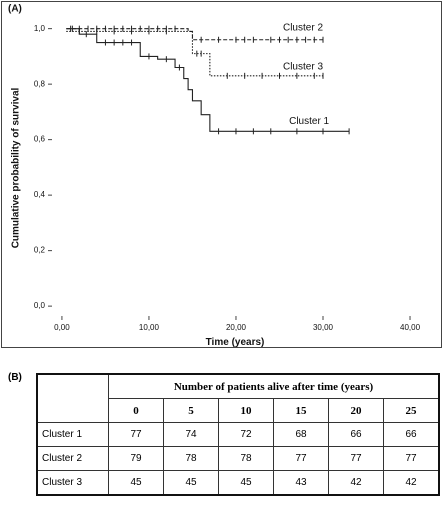 This screenshot has height=507, width=443. Describe the element at coordinates (191, 410) in the screenshot. I see `column-header: 5` at that location.